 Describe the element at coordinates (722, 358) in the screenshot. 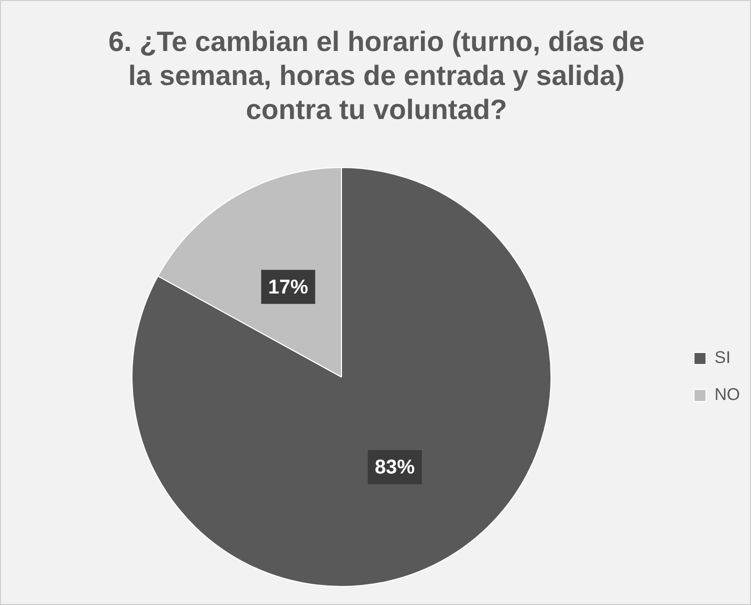

I see `legend-label: SI` at that location.